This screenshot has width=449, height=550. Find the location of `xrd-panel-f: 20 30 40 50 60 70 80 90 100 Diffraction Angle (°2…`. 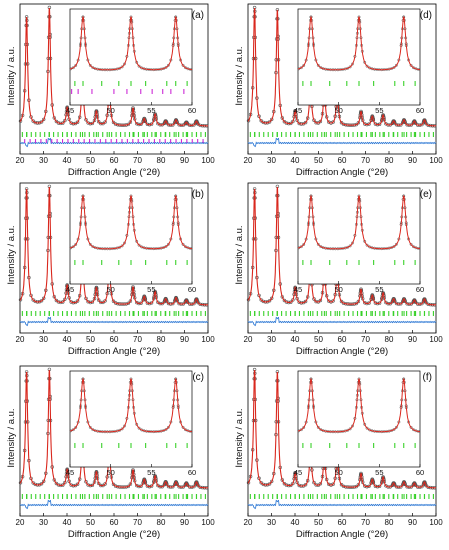

xrd-panel-f: 20 30 40 50 60 70 80 90 100 Diffraction Angle (°2… is located at coordinates (338, 452).